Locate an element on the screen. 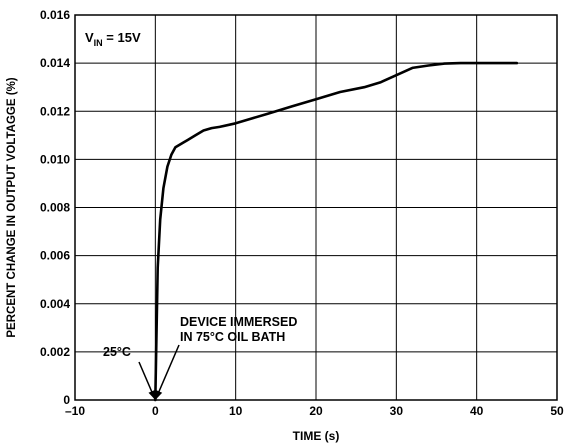 The width and height of the screenshot is (564, 446). y-tick-label: 0.002 is located at coordinates (55, 352).